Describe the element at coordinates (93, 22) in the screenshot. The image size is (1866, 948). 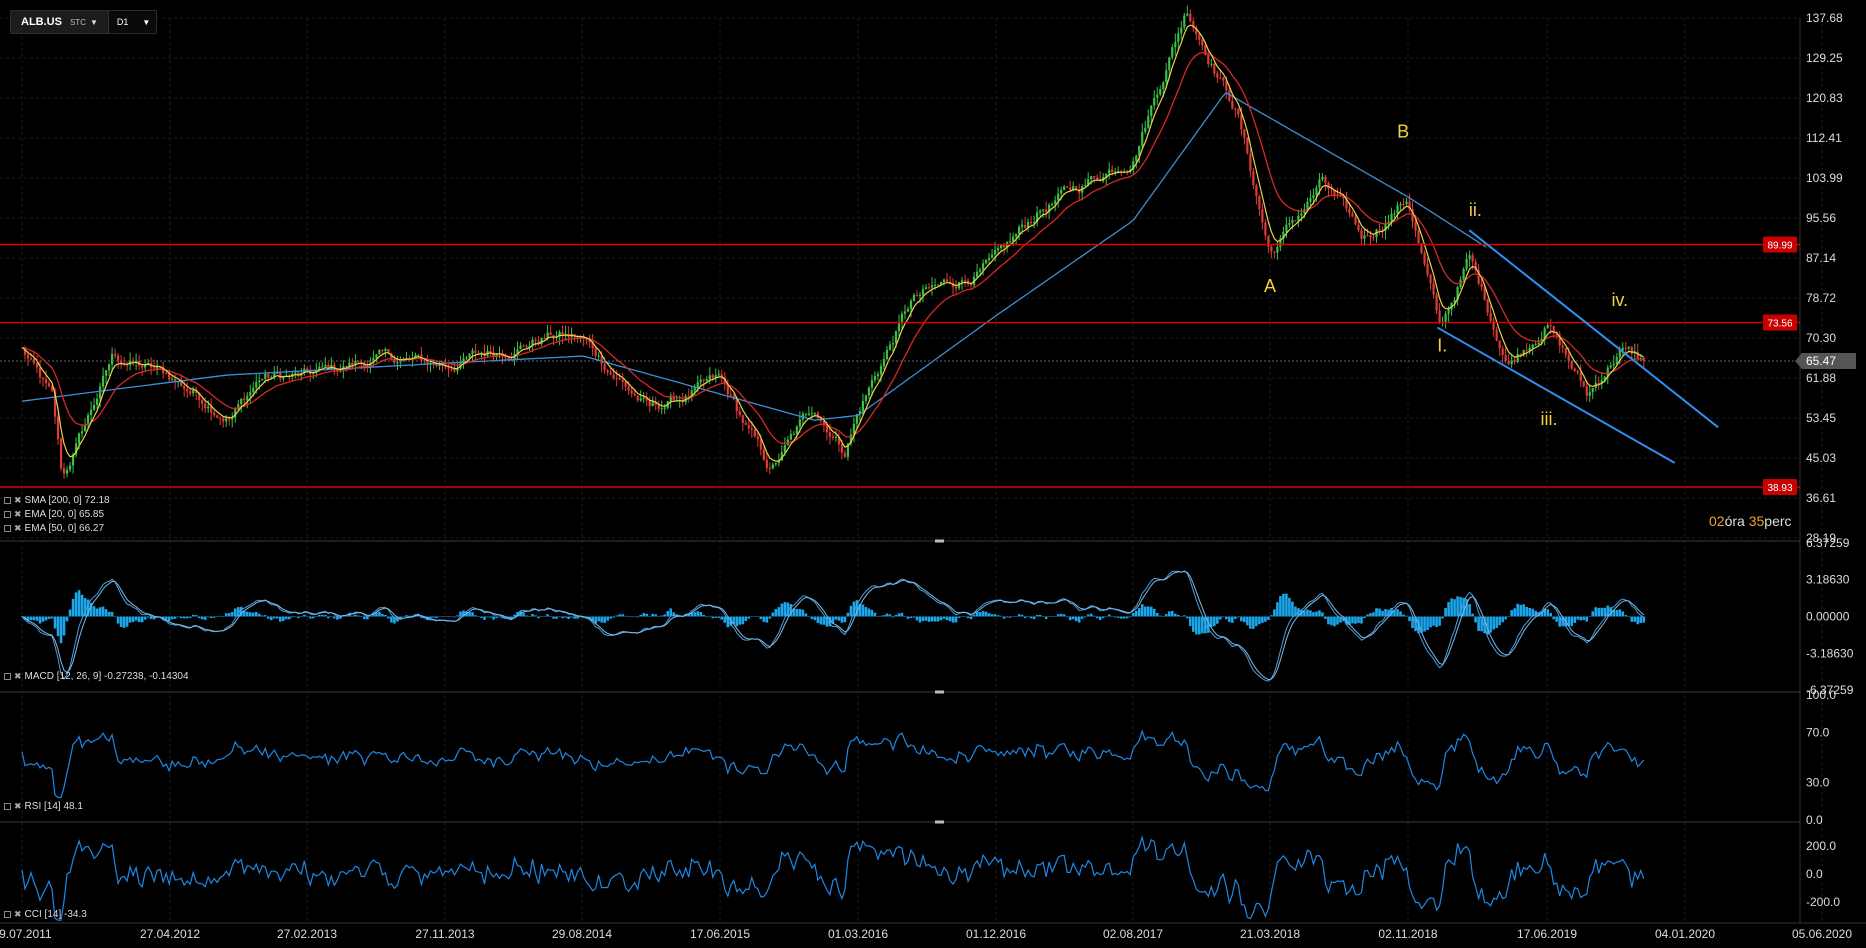
I see `symbol-dropdown-icon: ▼` at that location.